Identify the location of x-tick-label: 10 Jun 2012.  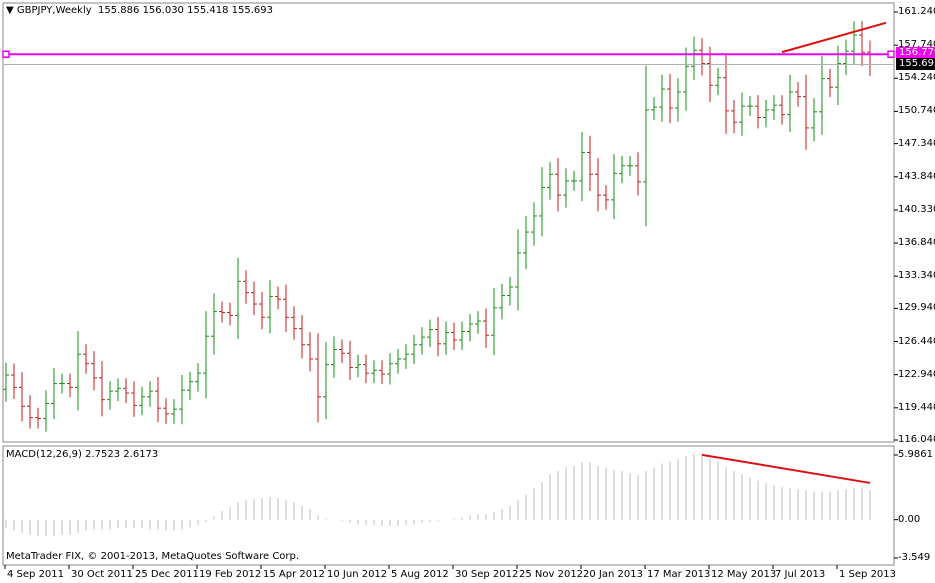
(357, 574).